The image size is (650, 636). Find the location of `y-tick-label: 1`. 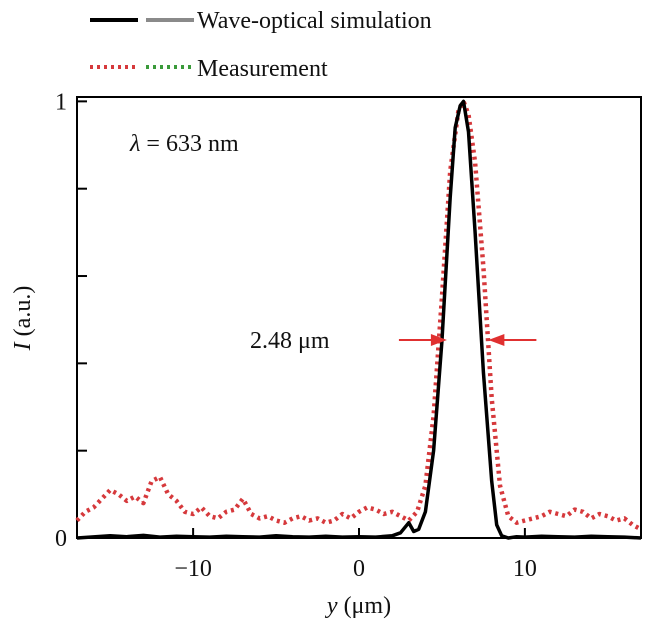

y-tick-label: 1 is located at coordinates (61, 102).